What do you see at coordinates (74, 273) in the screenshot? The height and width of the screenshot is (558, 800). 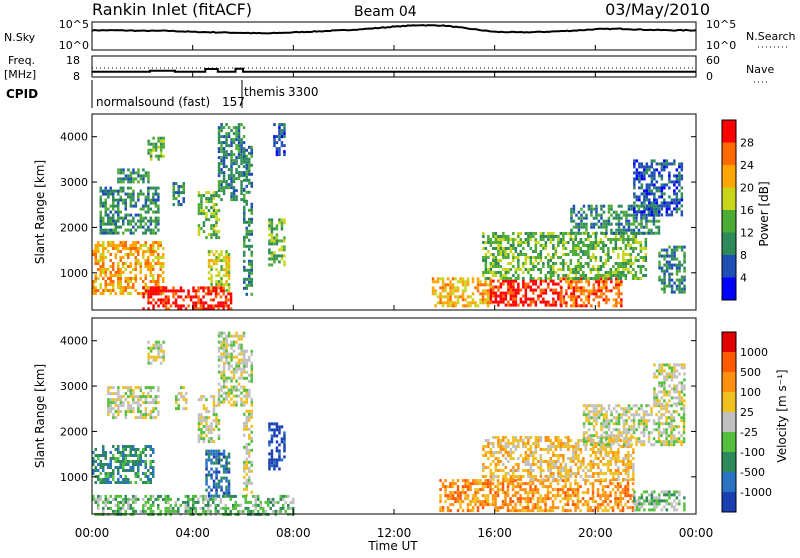 I see `ytick-label: 1000` at bounding box center [74, 273].